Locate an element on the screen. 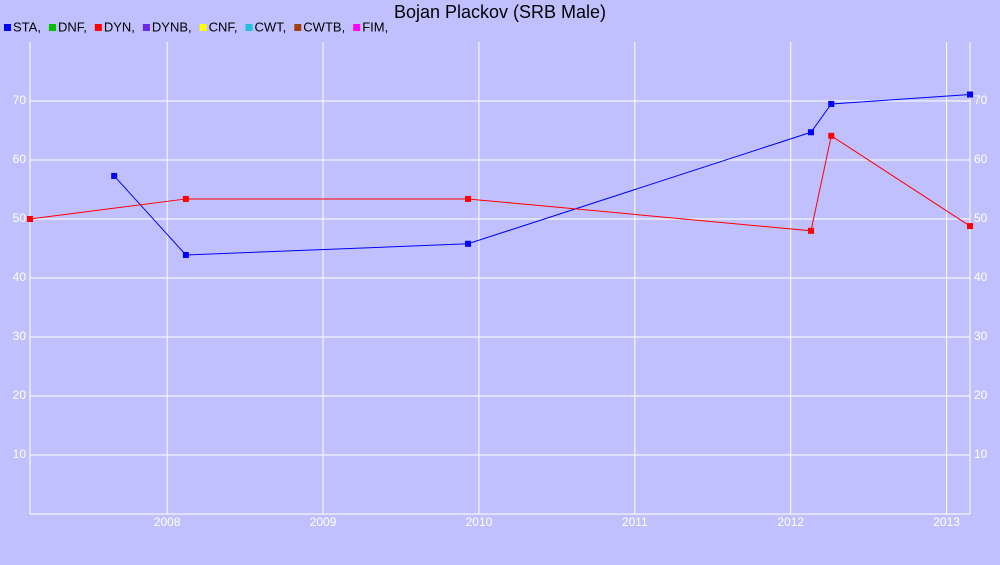  legend-label: FIM, is located at coordinates (375, 26).